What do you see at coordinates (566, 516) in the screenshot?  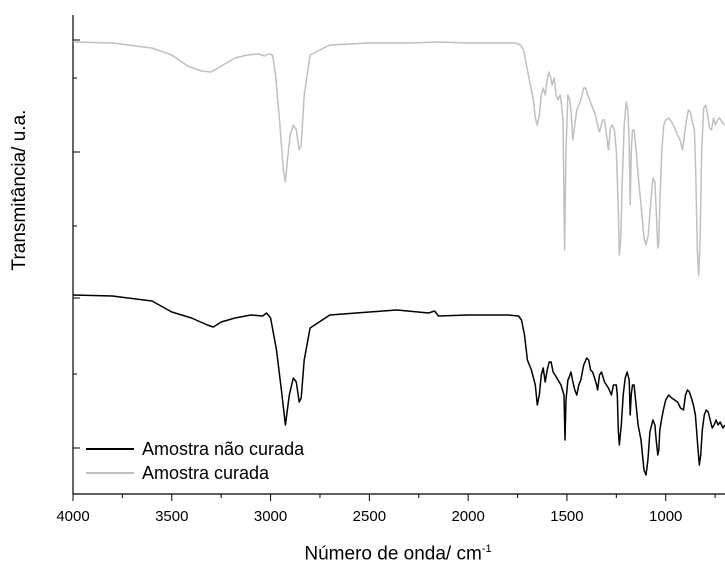 I see `x-tick-label: 1500` at bounding box center [566, 516].